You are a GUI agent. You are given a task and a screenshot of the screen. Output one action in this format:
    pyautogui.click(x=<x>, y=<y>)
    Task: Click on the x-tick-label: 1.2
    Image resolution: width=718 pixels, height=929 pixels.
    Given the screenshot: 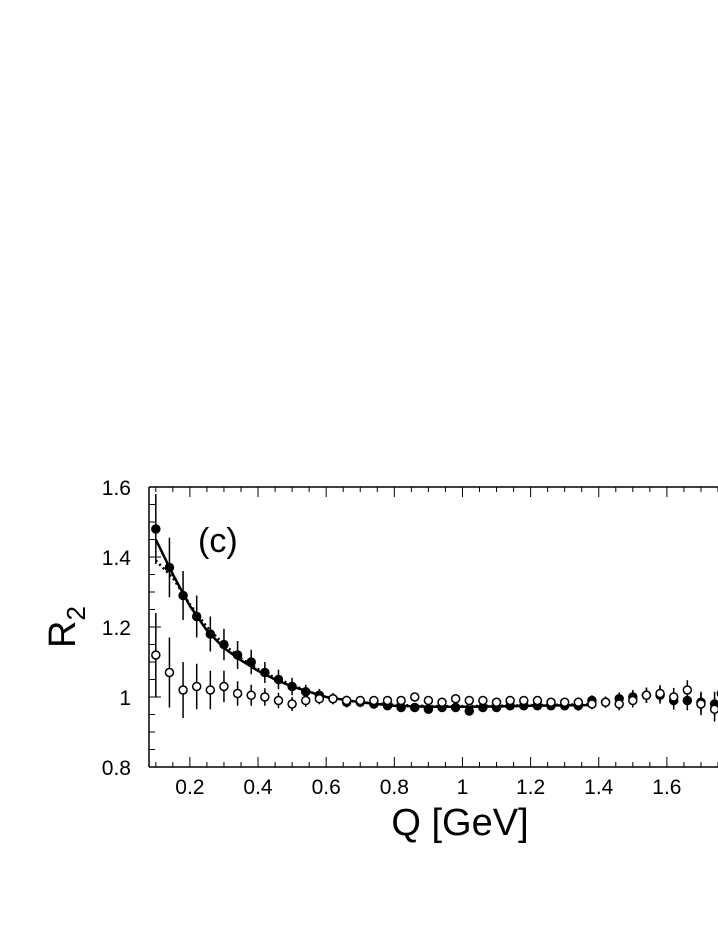 What is the action you would take?
    pyautogui.click(x=530, y=787)
    